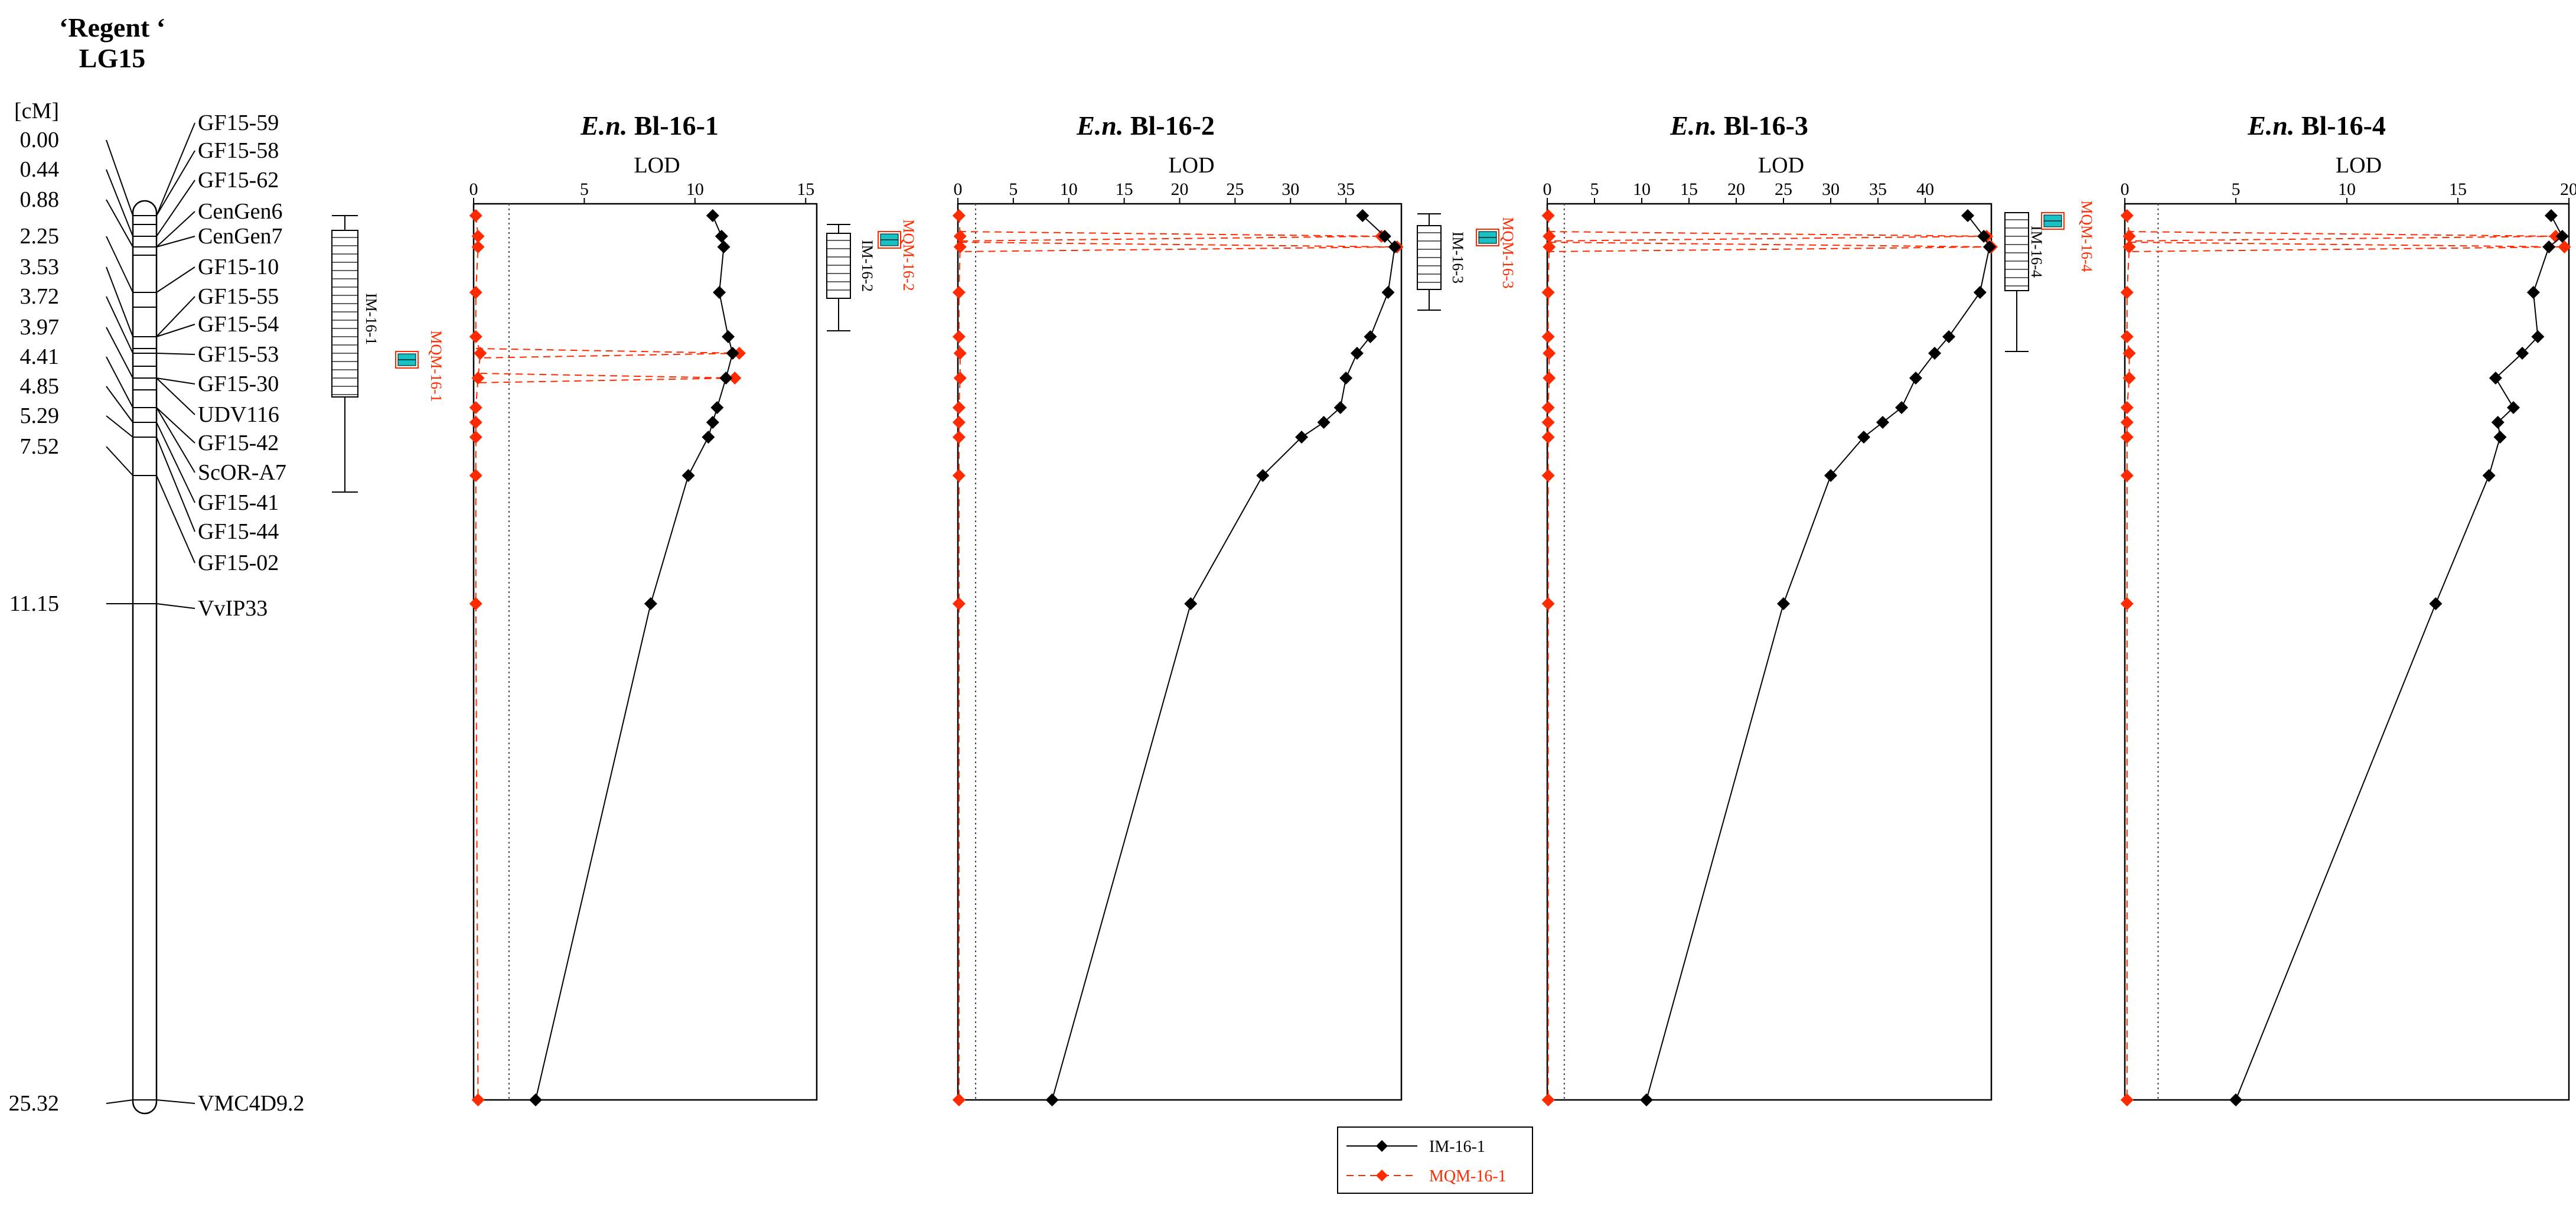 The width and height of the screenshot is (2576, 1208). Describe the element at coordinates (40, 296) in the screenshot. I see `cm-label: 3.72` at that location.